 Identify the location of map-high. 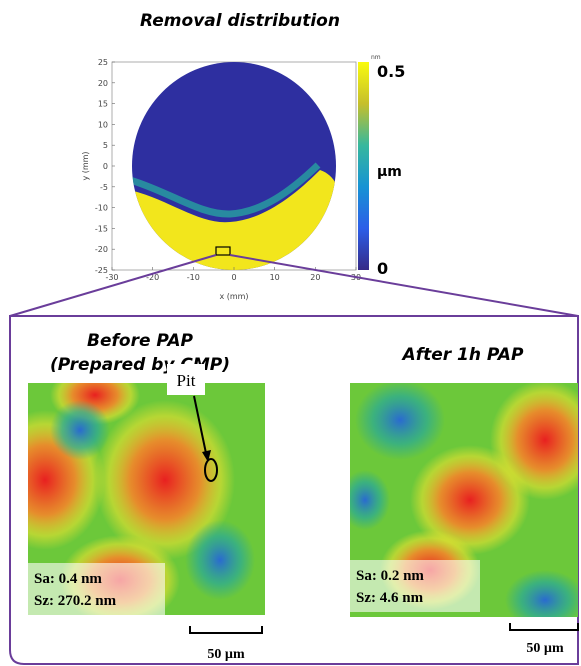
(234, 220).